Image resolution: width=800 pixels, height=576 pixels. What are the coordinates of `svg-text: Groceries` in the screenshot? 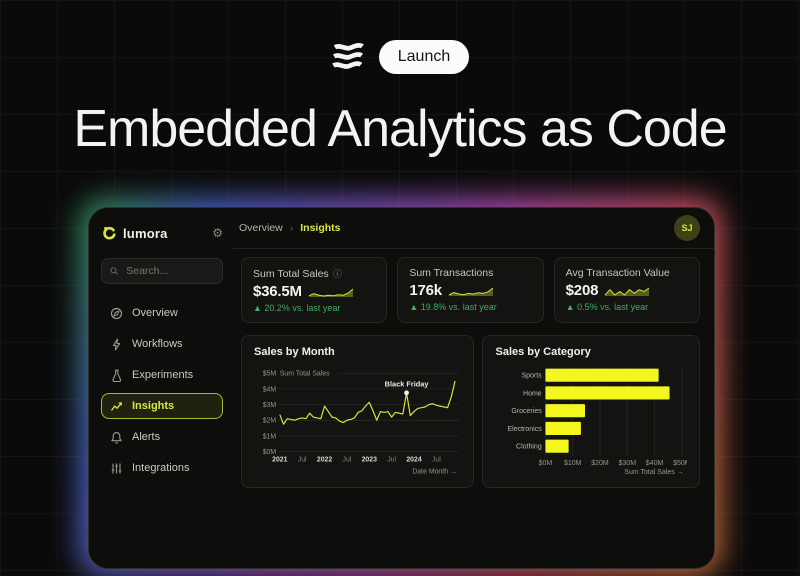 It's located at (527, 411).